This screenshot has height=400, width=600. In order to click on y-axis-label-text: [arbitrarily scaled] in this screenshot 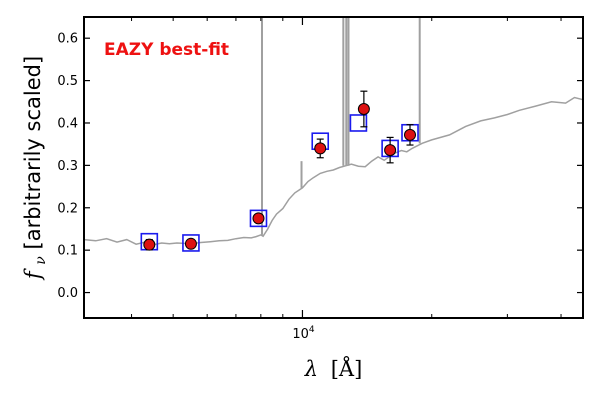, I will do `click(33, 153)`.